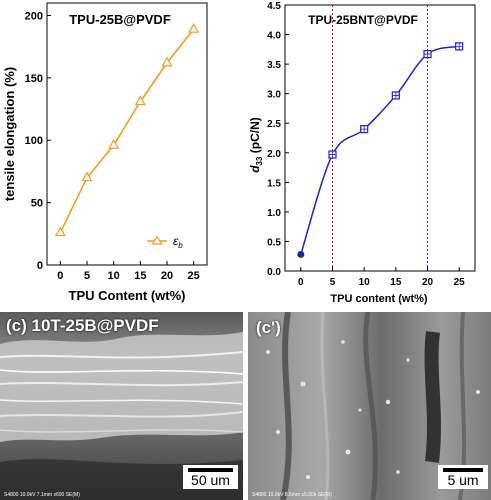 This screenshot has height=500, width=491. I want to click on sem-panel-label: (c) 10T-25B@PVDF, so click(82, 325).